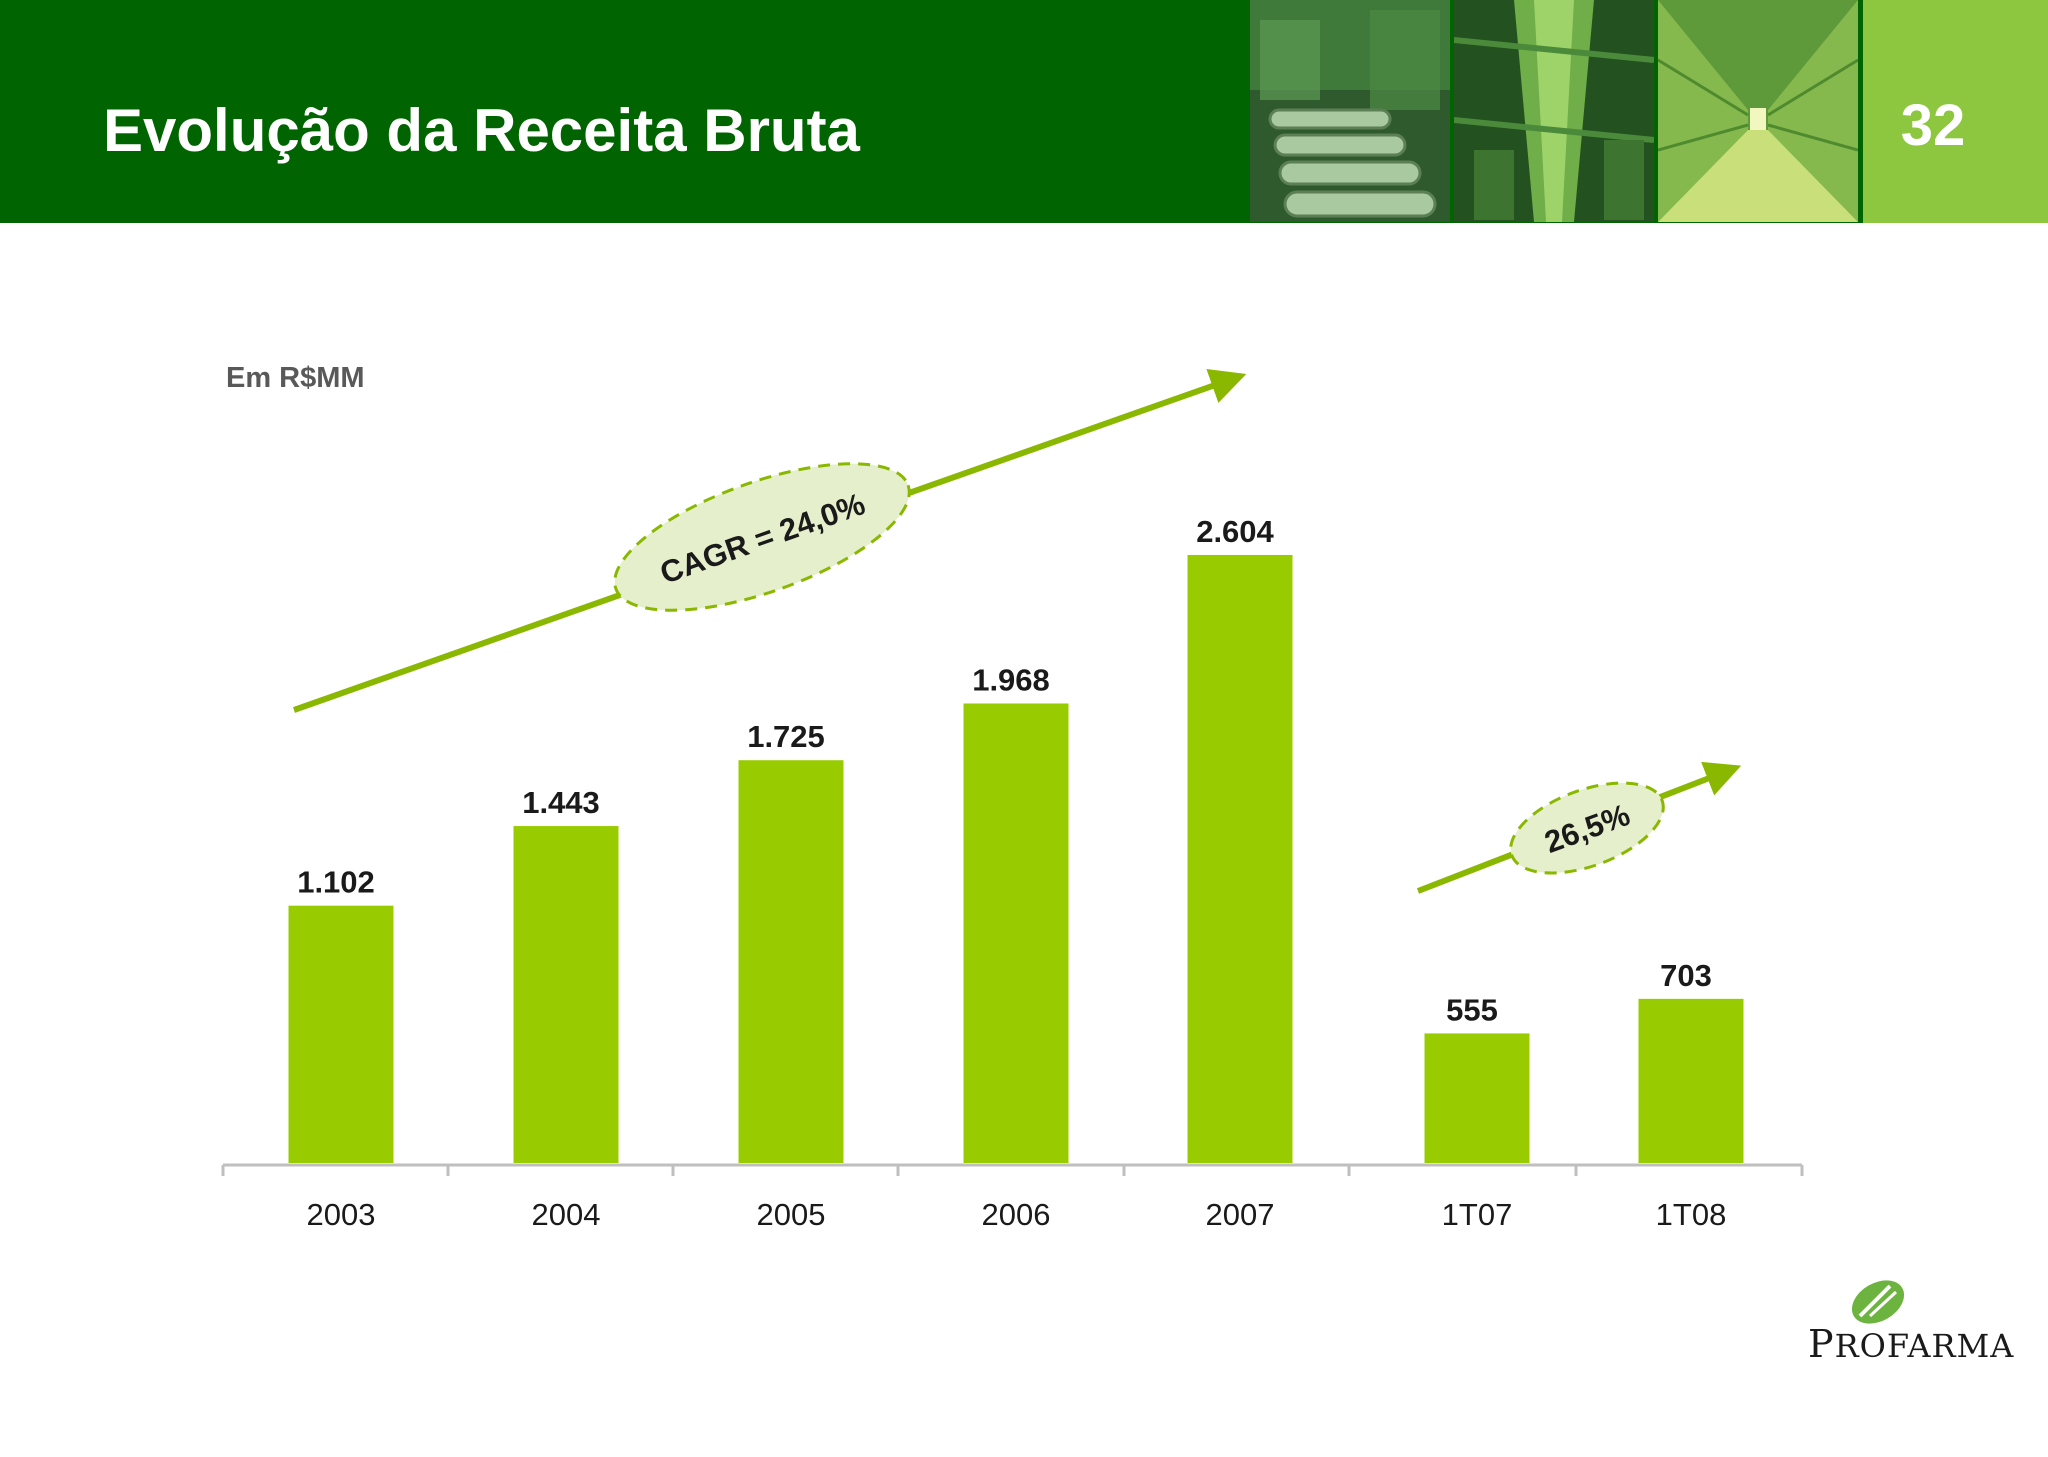 This screenshot has height=1457, width=2048. What do you see at coordinates (481, 130) in the screenshot?
I see `slide-title: Evolução da Receita Bruta` at bounding box center [481, 130].